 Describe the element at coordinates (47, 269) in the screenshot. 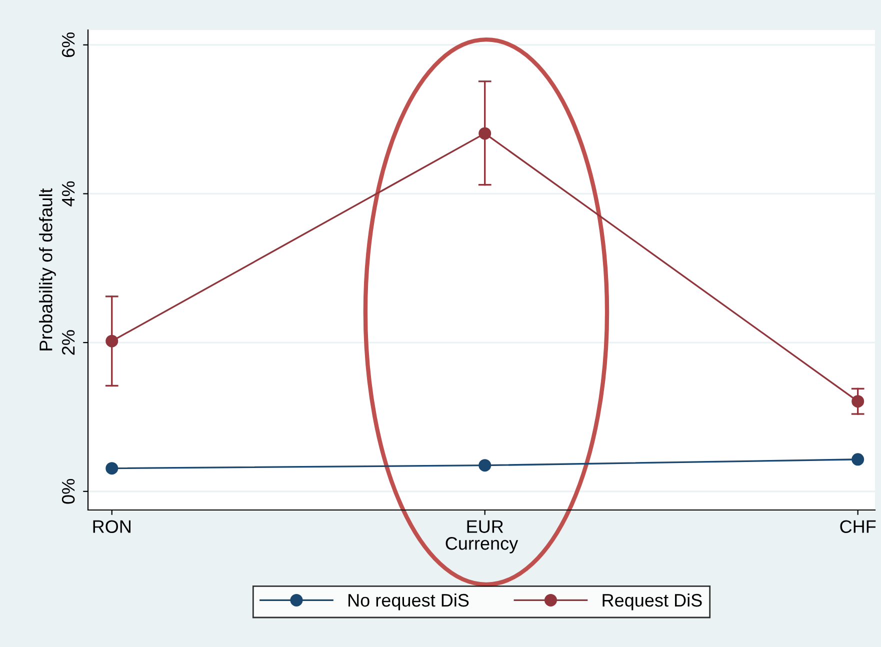

I see `y-axis-title: Probability of default` at that location.